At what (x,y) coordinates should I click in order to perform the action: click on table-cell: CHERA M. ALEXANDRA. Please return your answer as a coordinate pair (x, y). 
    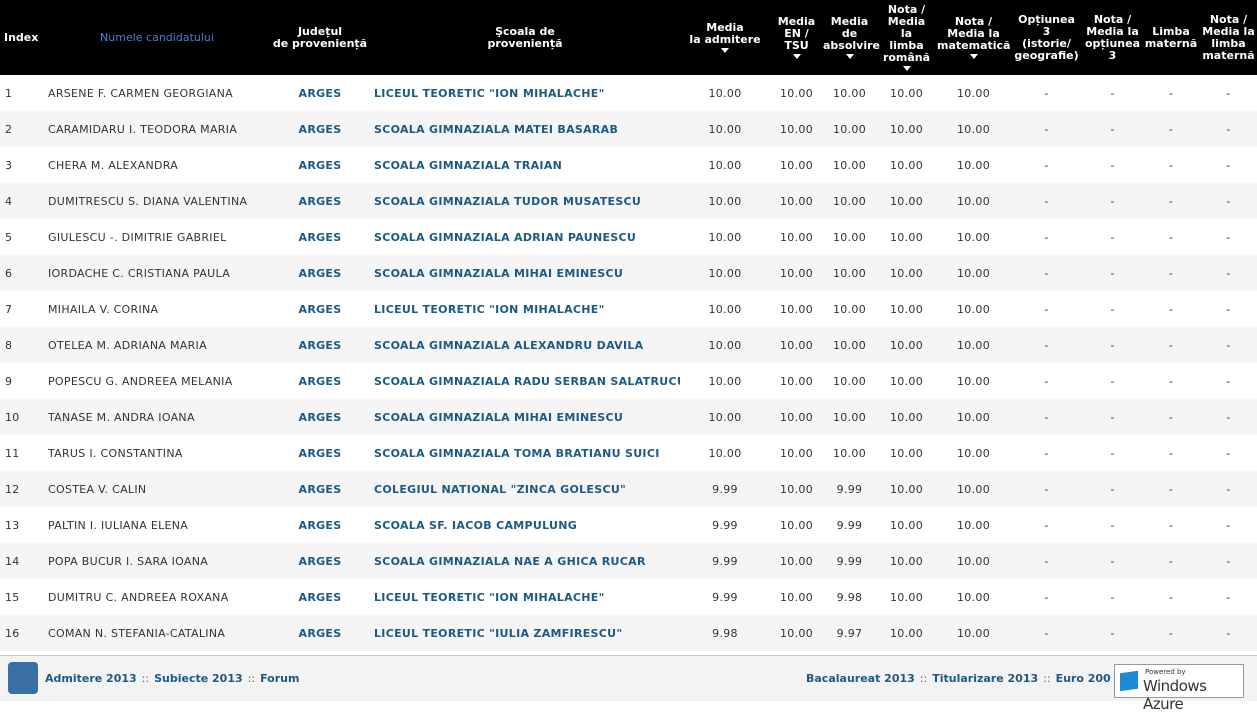
    Looking at the image, I should click on (113, 165).